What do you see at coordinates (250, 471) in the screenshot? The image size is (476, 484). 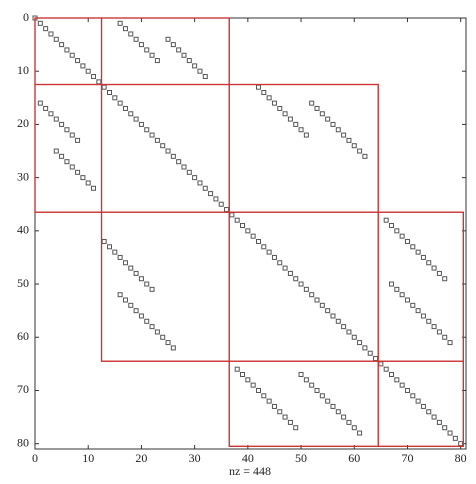 I see `x-axis-label: nz = 448` at bounding box center [250, 471].